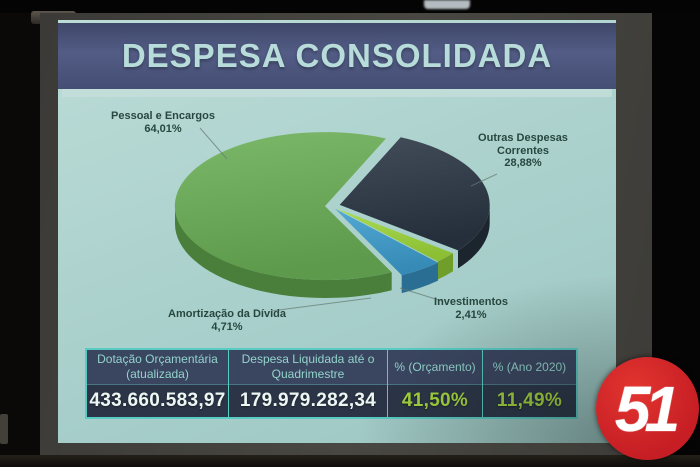  What do you see at coordinates (308, 400) in the screenshot?
I see `table-value: 179.979.282,34` at bounding box center [308, 400].